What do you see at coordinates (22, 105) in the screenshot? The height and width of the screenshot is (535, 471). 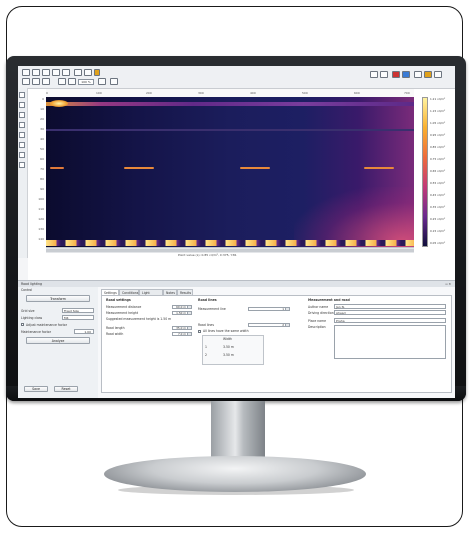 I see `measure-icon` at bounding box center [22, 105].